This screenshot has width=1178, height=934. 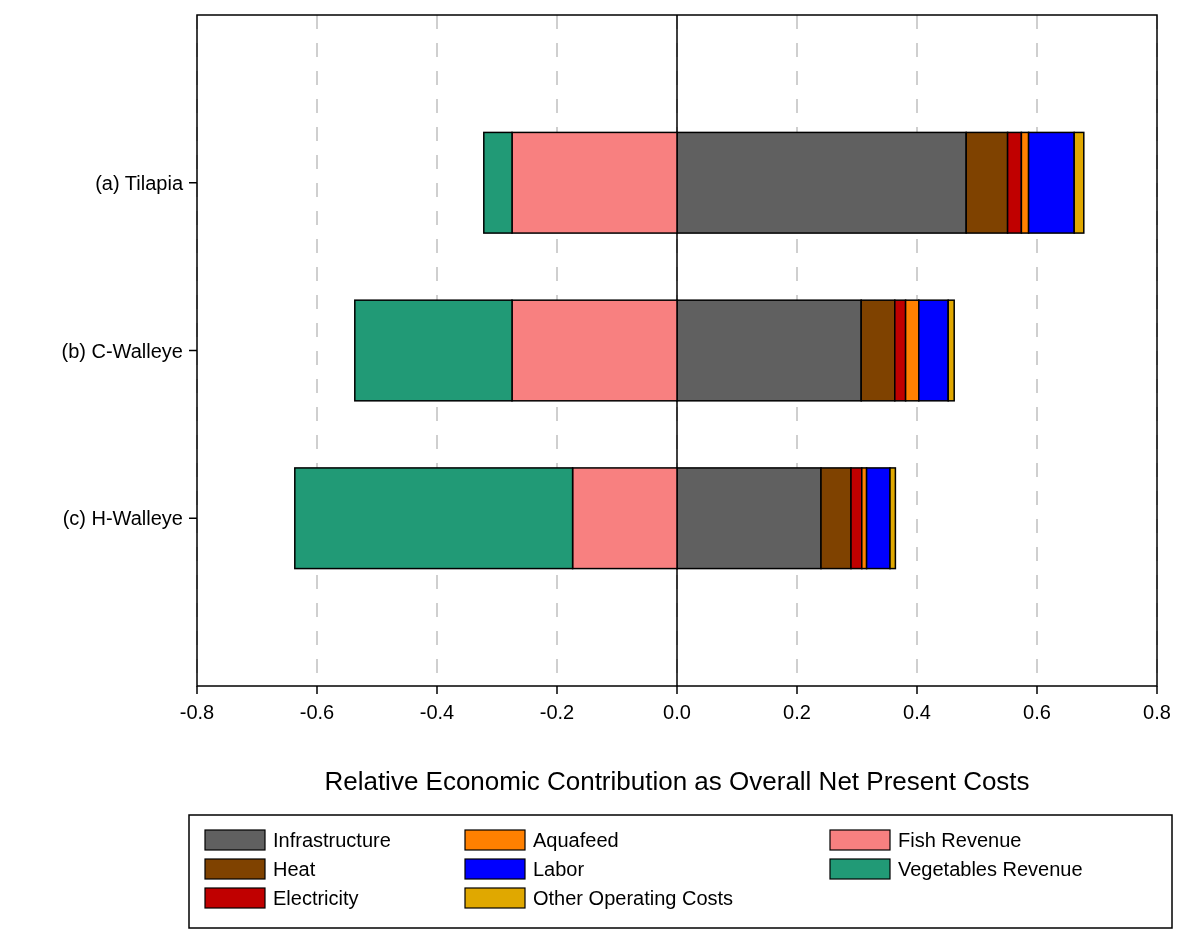 I want to click on x-tick-label: -0.2, so click(x=557, y=712).